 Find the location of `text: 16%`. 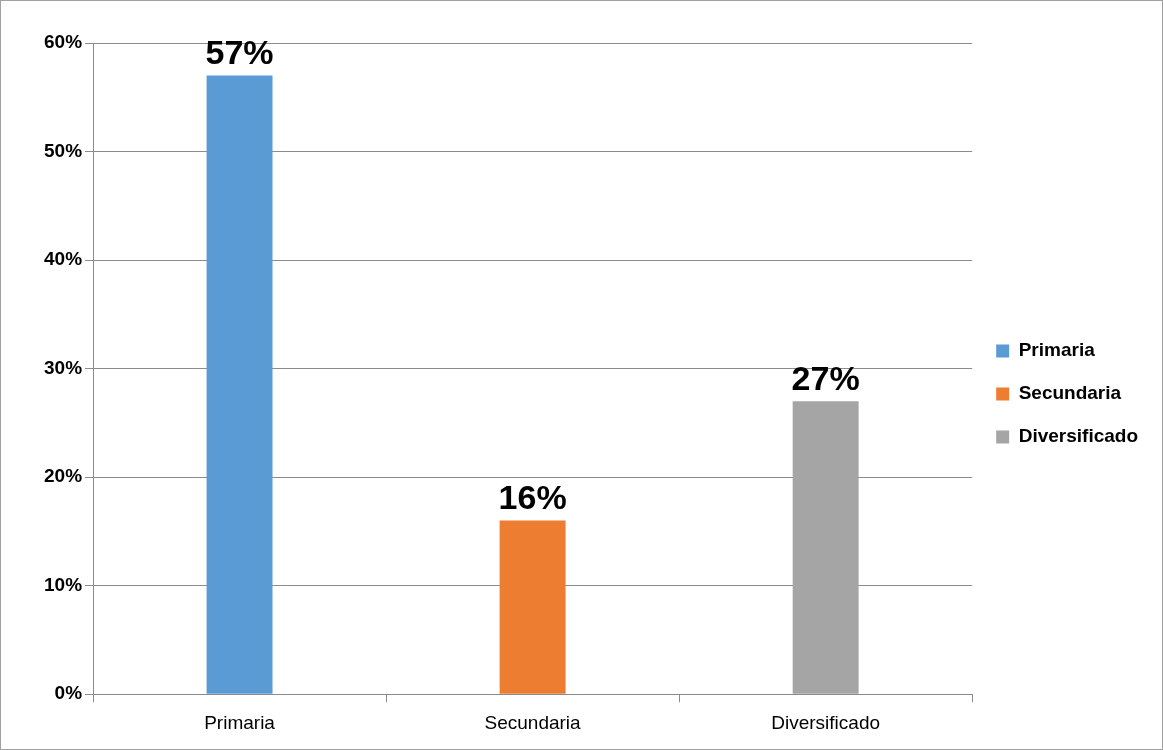

text: 16% is located at coordinates (532, 496).